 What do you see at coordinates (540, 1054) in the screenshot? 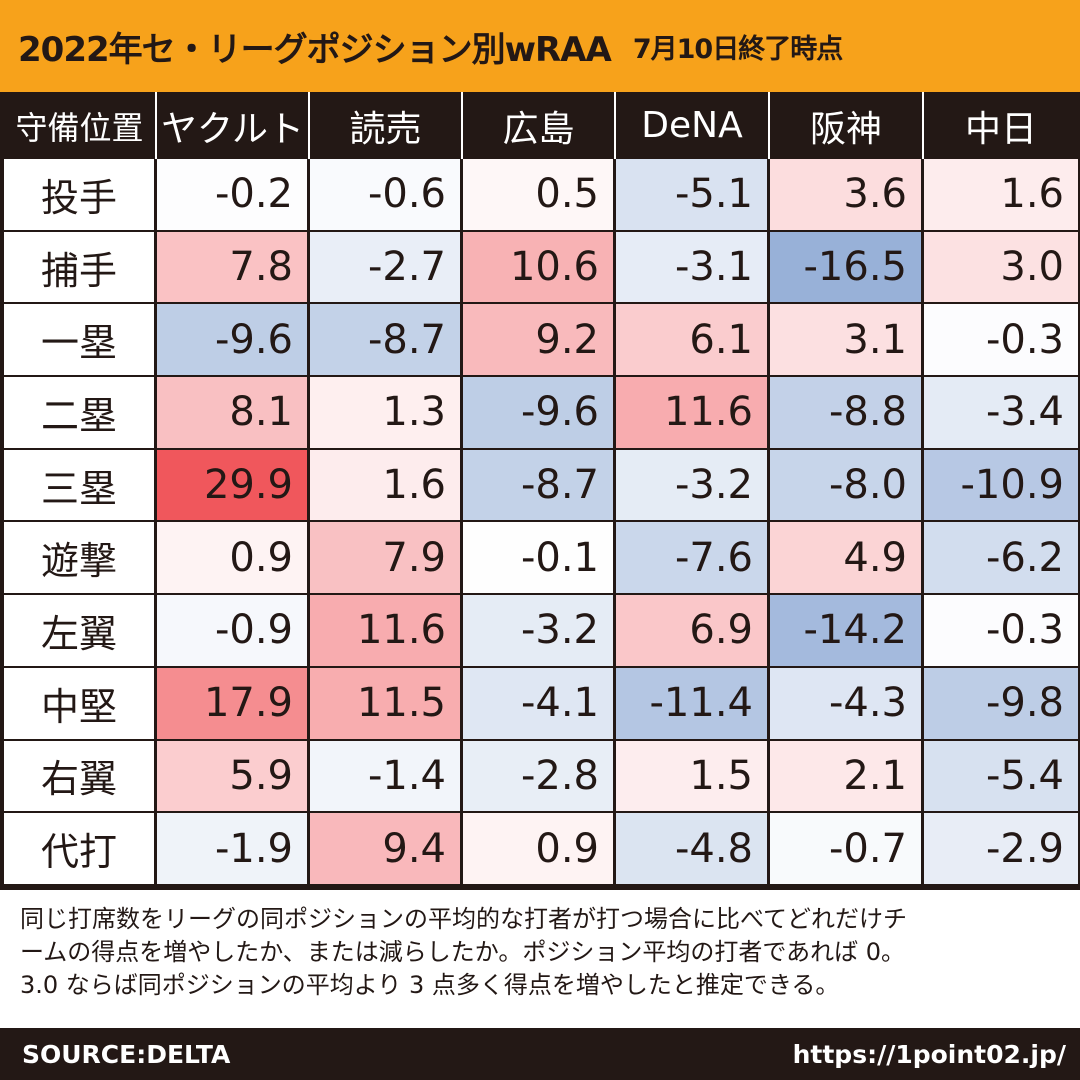
I see `footer-bar: SOURCE:DELTA https://1point02.jp/` at bounding box center [540, 1054].